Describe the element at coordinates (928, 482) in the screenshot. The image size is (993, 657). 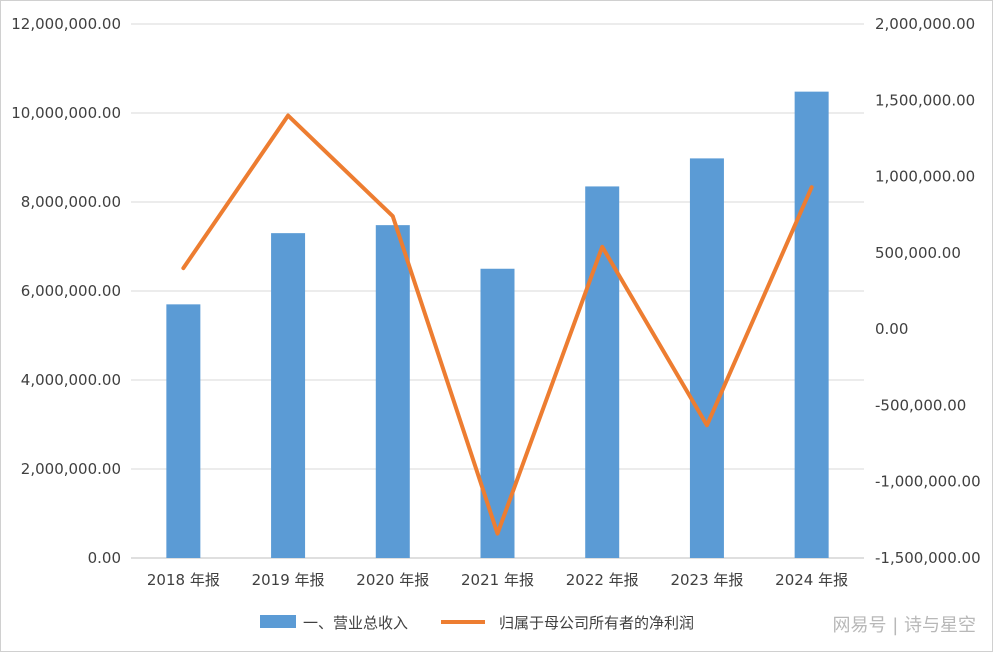
I see `right-tick-label: -1,000,000.00` at that location.